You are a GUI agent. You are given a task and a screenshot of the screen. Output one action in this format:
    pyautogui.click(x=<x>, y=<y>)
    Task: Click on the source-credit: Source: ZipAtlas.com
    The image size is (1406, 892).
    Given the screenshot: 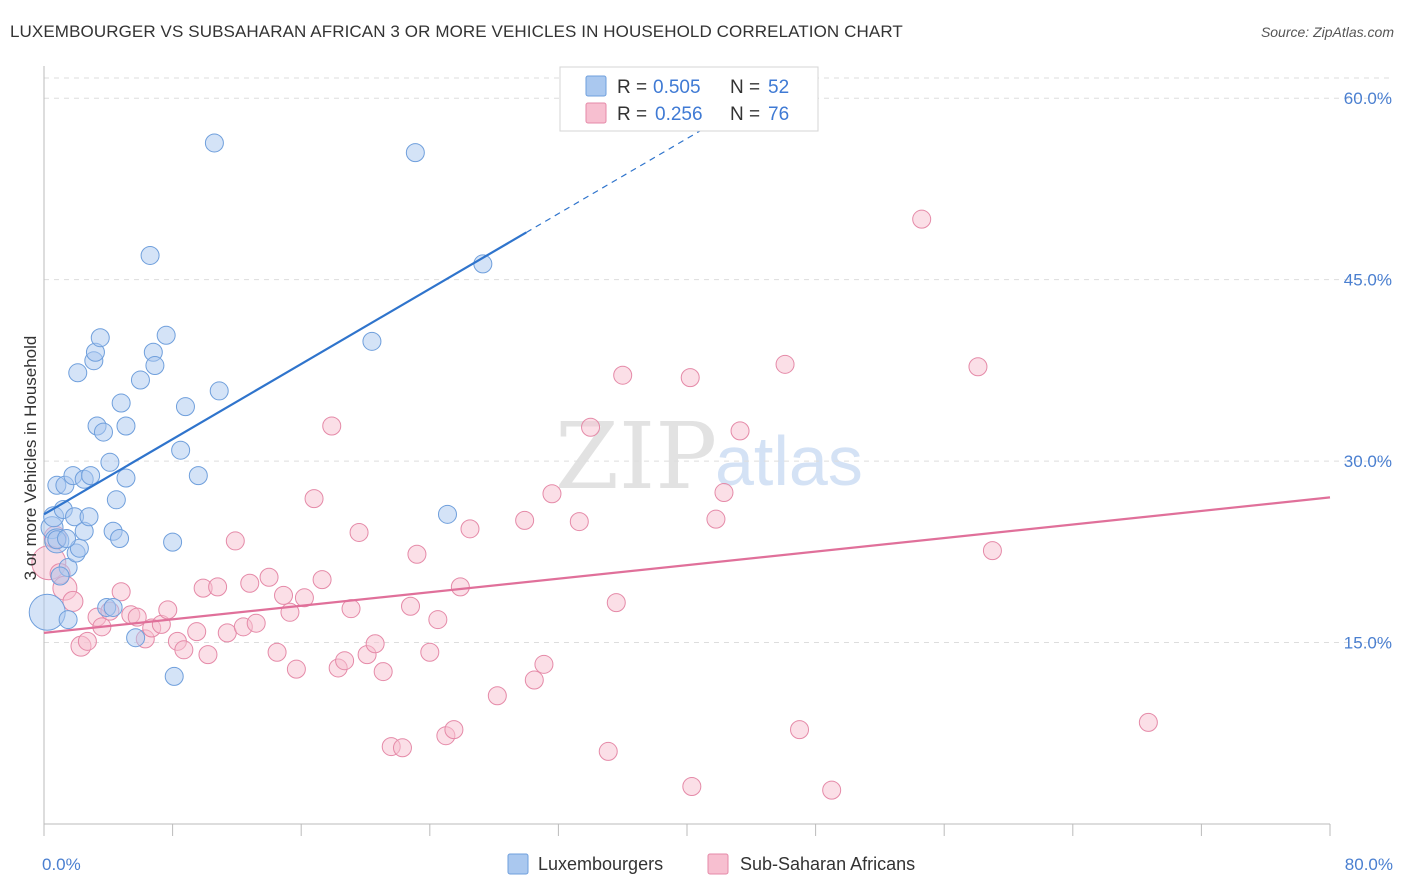 What is the action you would take?
    pyautogui.click(x=1327, y=32)
    